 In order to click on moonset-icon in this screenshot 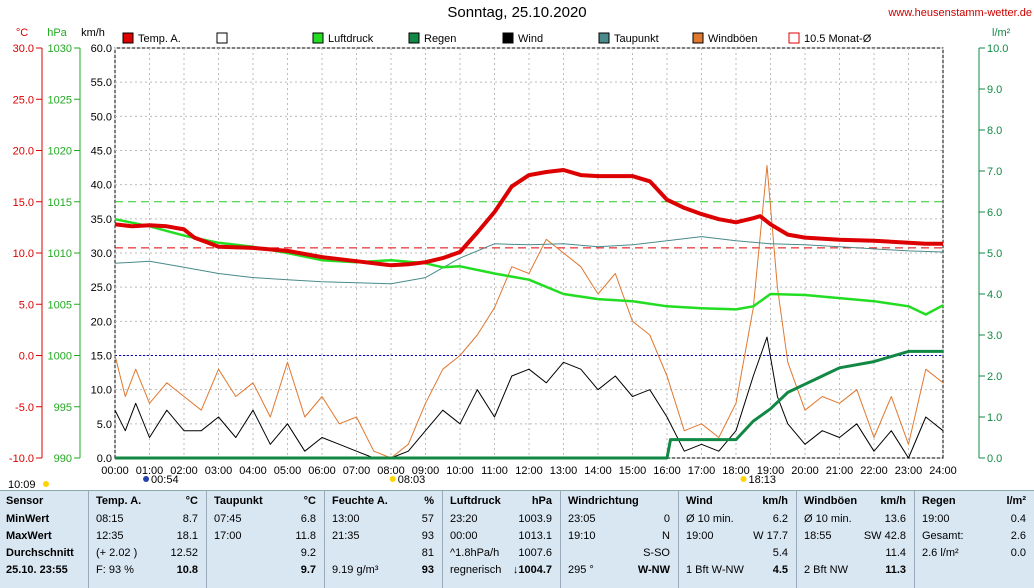, I will do `click(46, 484)`.